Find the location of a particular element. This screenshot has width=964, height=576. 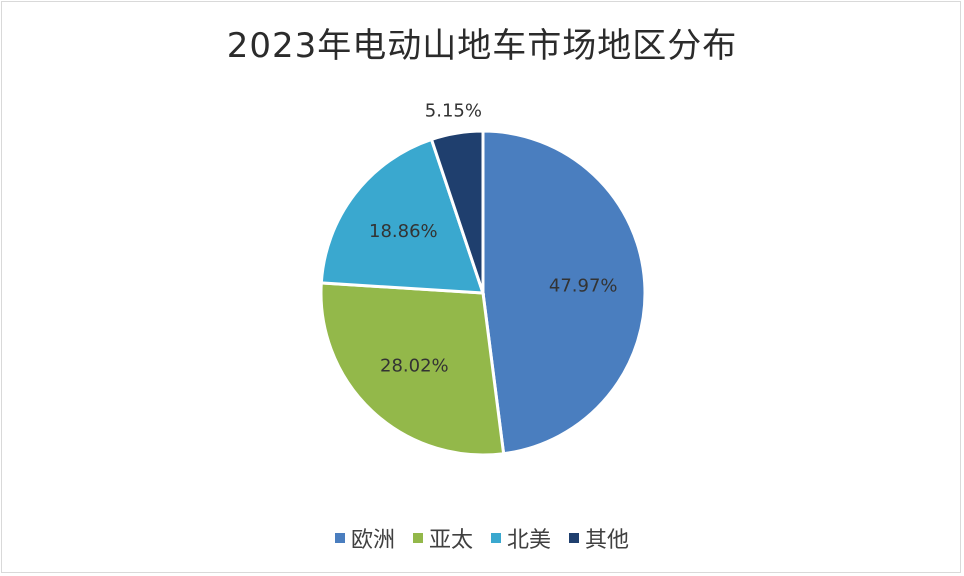

pie-slice-north-america is located at coordinates (402, 216).